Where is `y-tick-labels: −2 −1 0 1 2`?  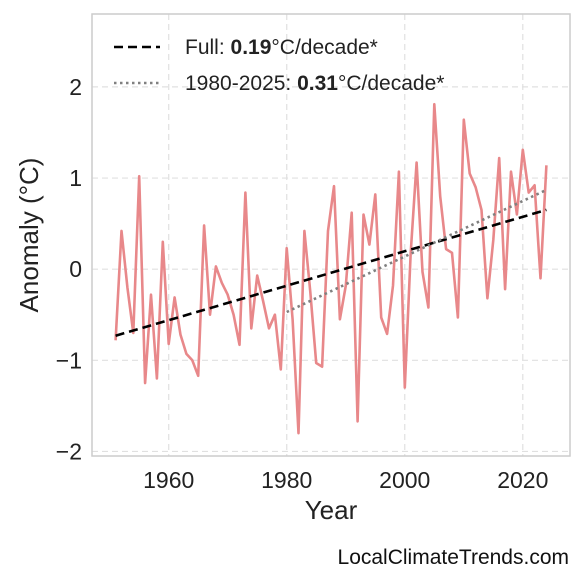 y-tick-labels: −2 −1 0 1 2 is located at coordinates (69, 269).